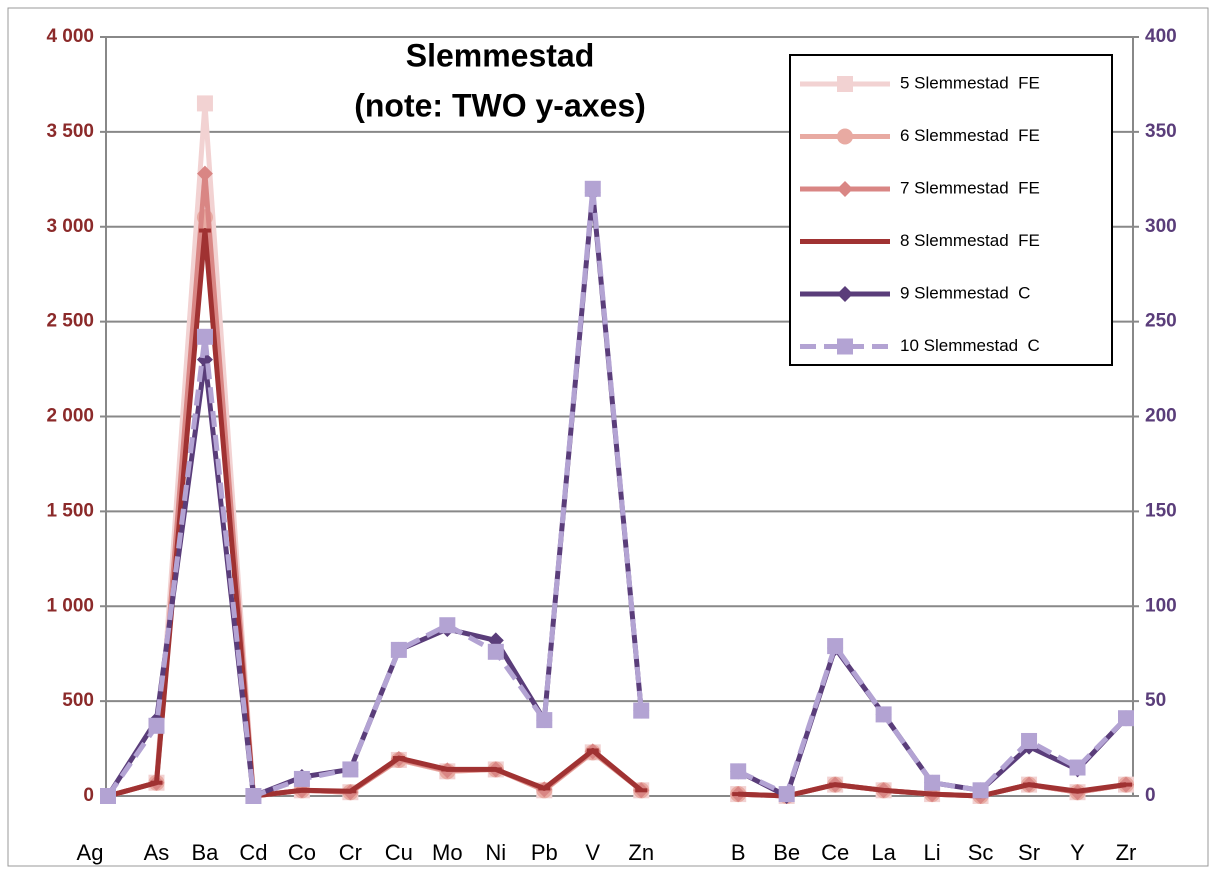  I want to click on x-tick-label: Cr, so click(350, 852).